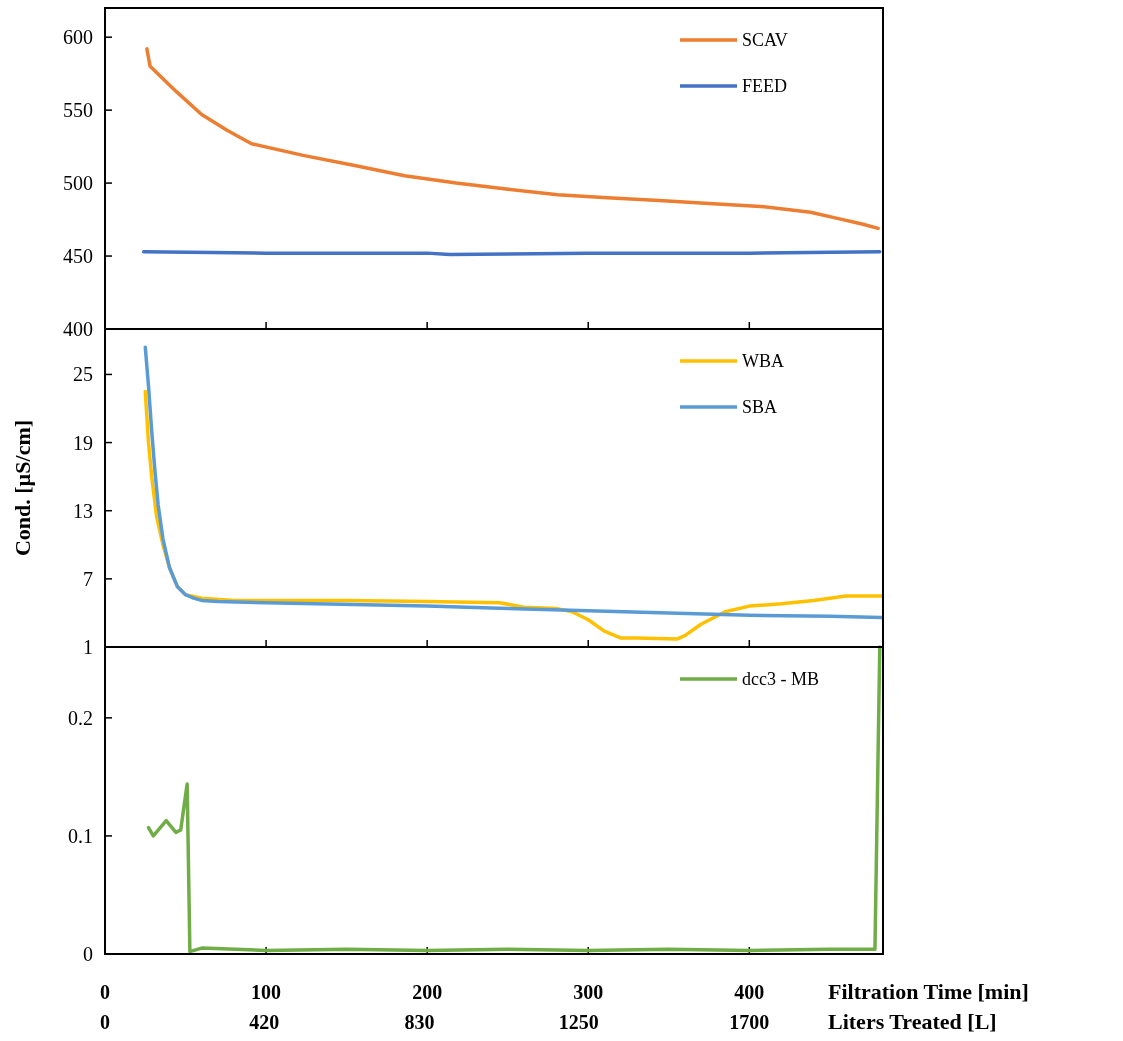  Describe the element at coordinates (88, 954) in the screenshot. I see `y-tick-label: 0` at that location.